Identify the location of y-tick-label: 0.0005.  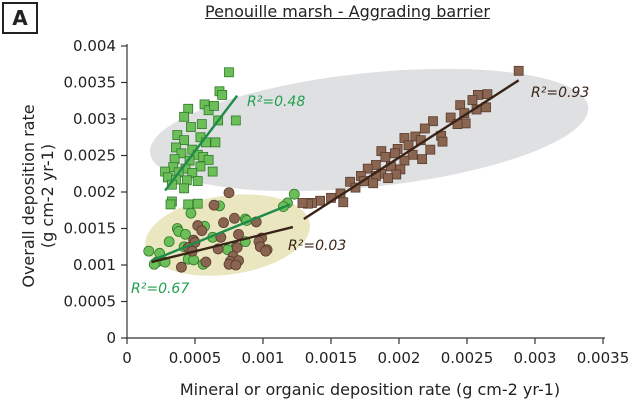
(90, 302).